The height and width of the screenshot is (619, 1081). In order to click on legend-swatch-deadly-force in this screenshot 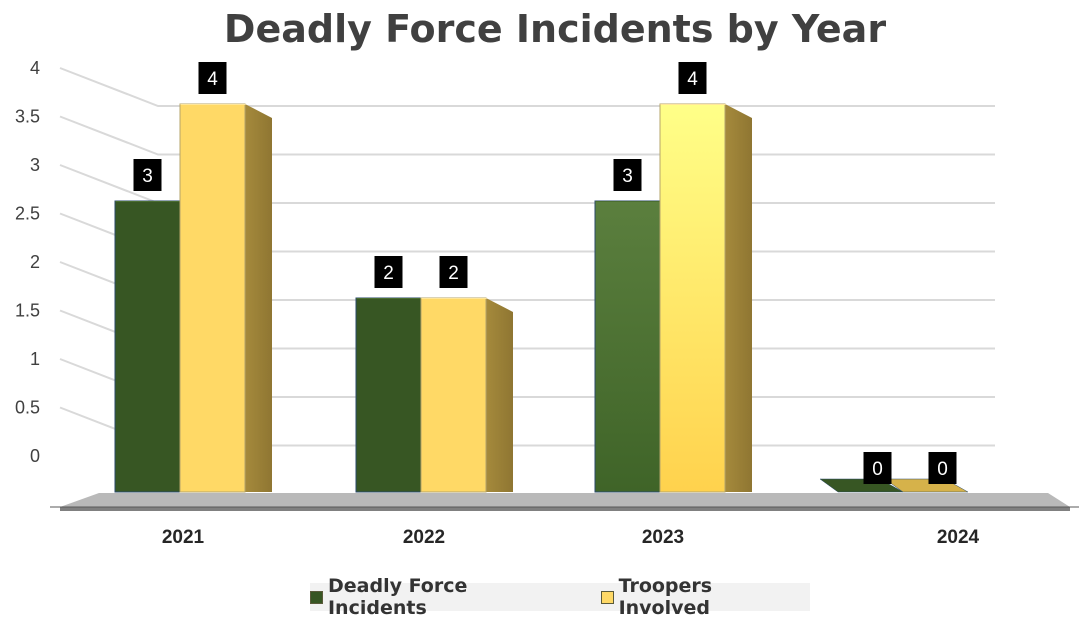, I will do `click(316, 597)`.